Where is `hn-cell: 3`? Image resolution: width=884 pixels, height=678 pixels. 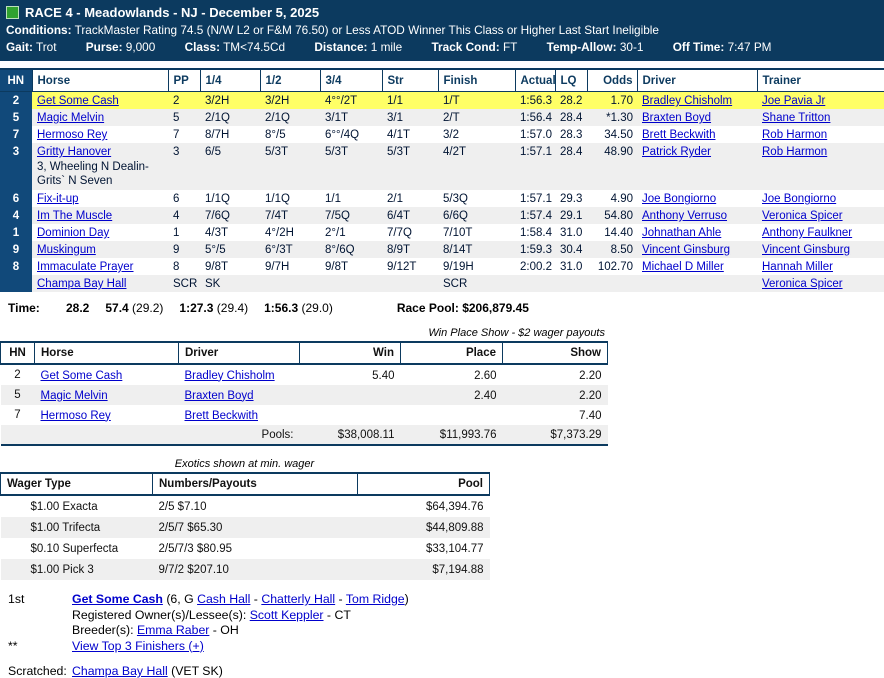 hn-cell: 3 is located at coordinates (16, 166).